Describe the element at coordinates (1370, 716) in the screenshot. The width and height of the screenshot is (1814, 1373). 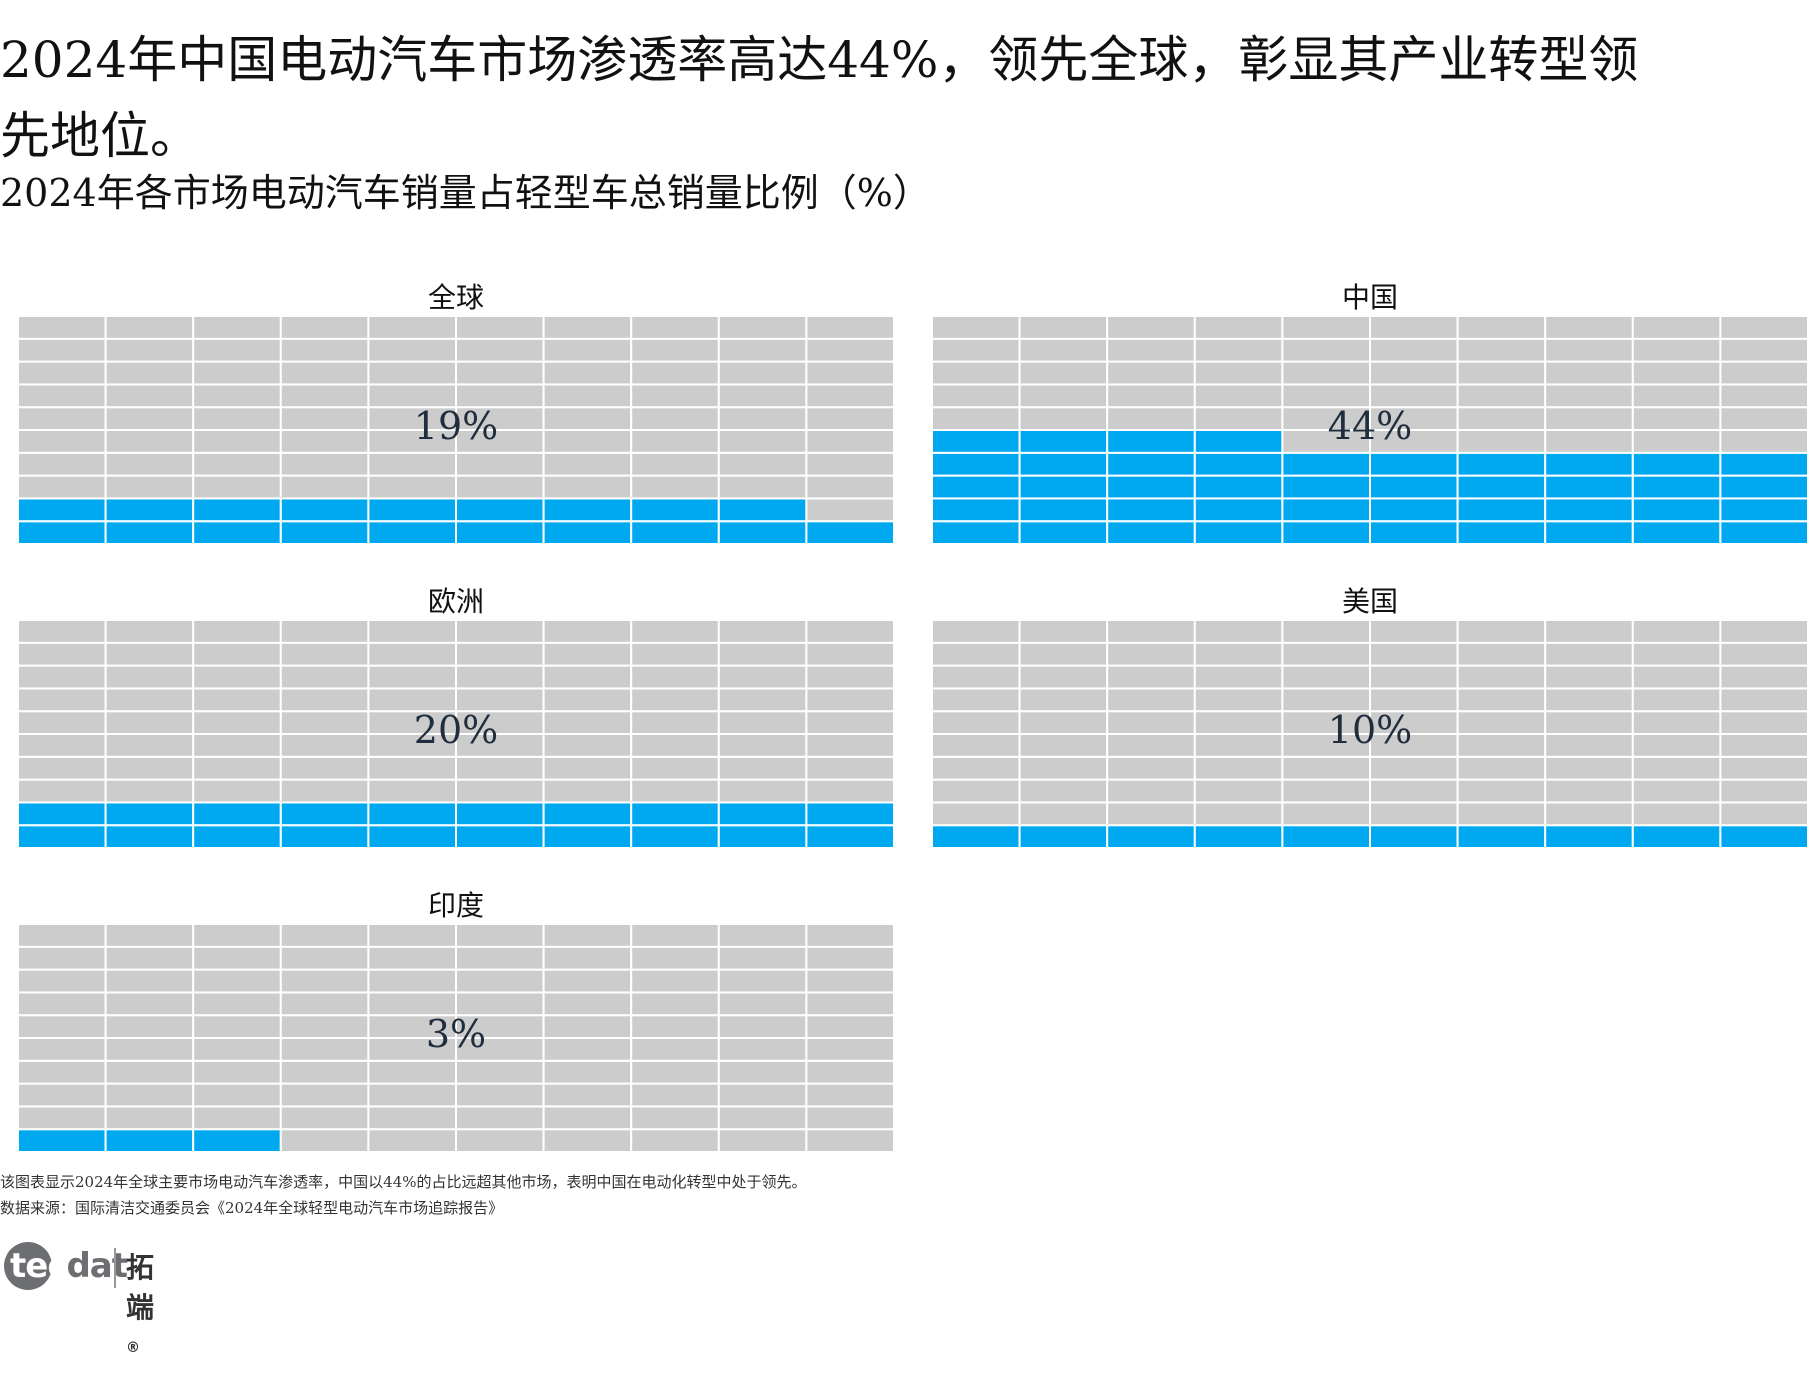
I see `panel-3: 美国 10%` at that location.